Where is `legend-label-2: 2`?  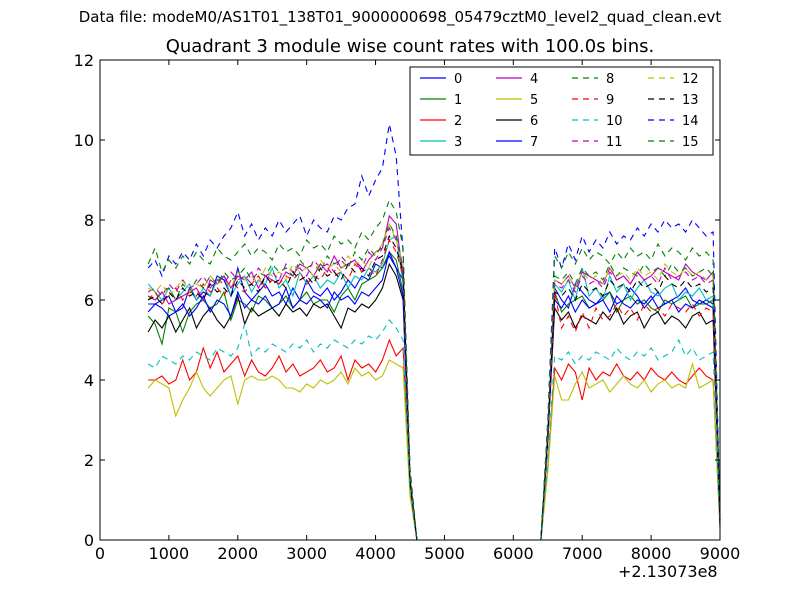
legend-label-2: 2 is located at coordinates (458, 121).